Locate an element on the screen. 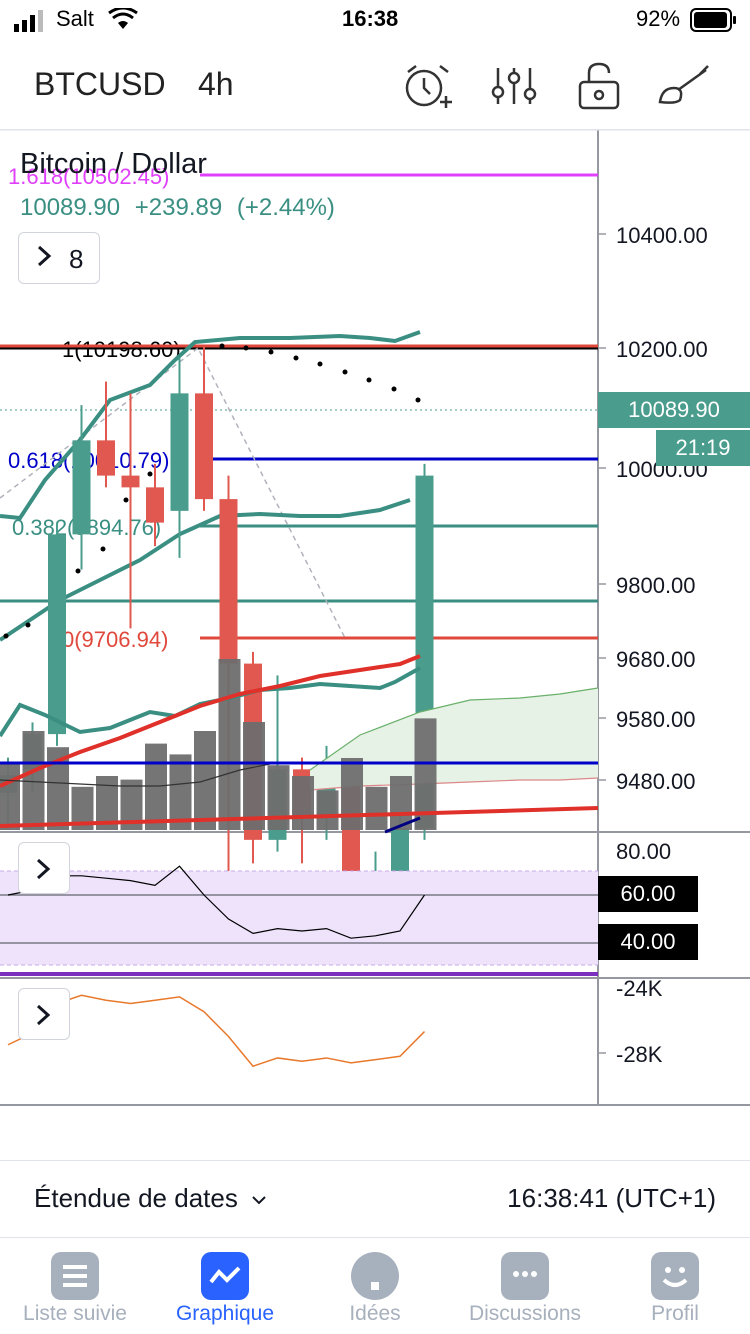 This screenshot has width=750, height=1334. rsi-line is located at coordinates (216, 902).